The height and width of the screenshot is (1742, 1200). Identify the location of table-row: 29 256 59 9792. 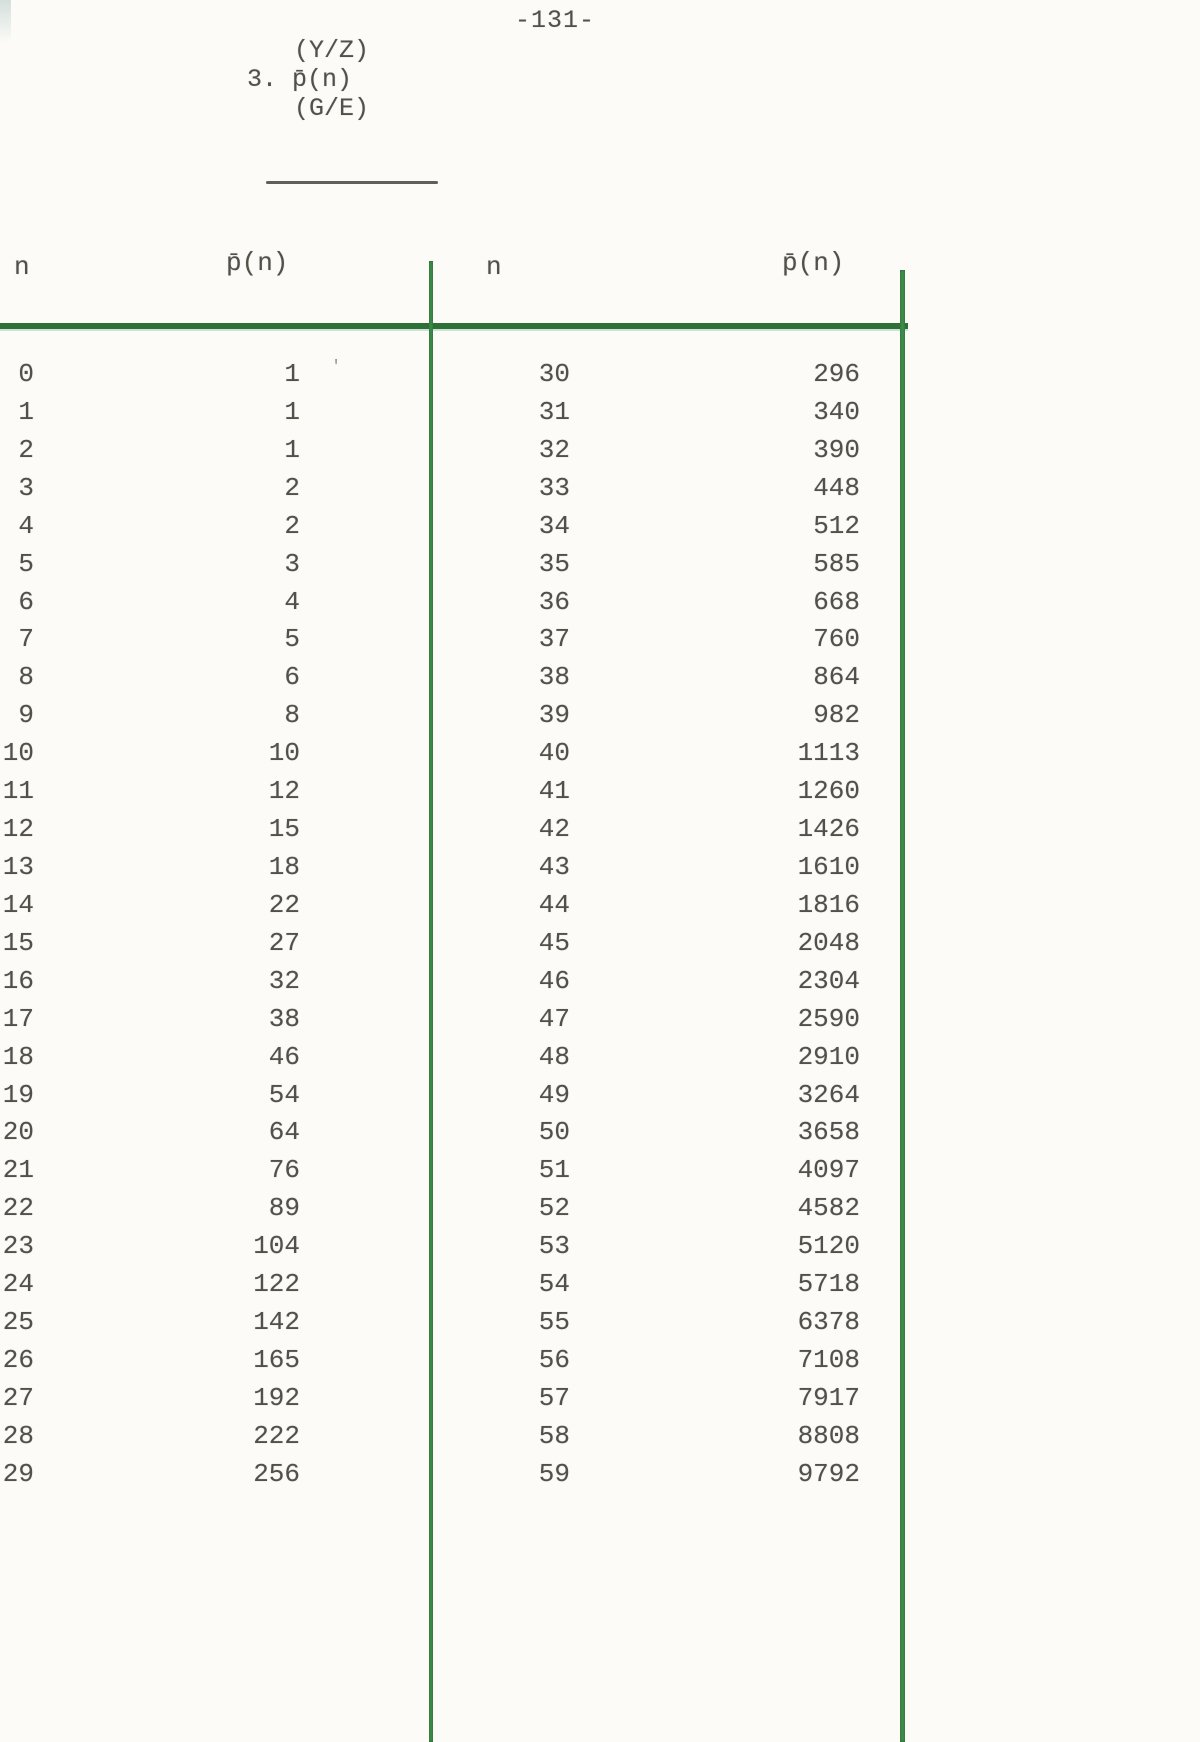
(600, 1475).